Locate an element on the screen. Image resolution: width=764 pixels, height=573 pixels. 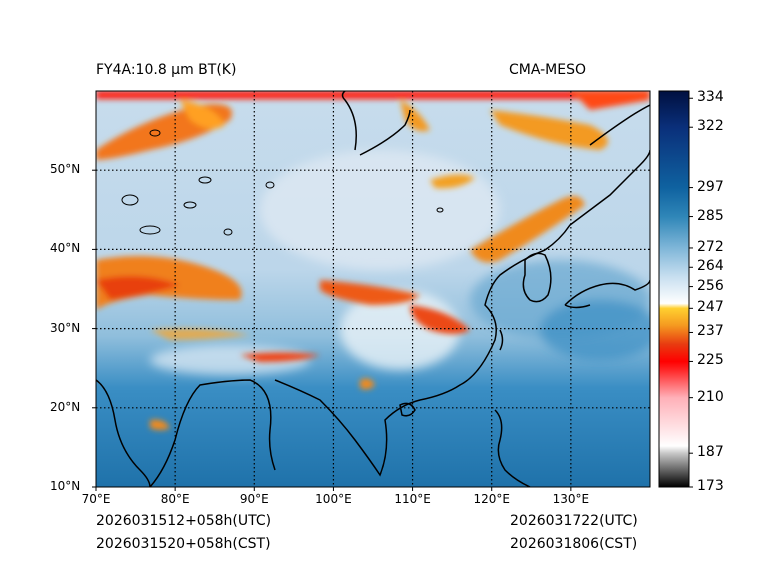
lon-tick-label: 110°E is located at coordinates (412, 499).